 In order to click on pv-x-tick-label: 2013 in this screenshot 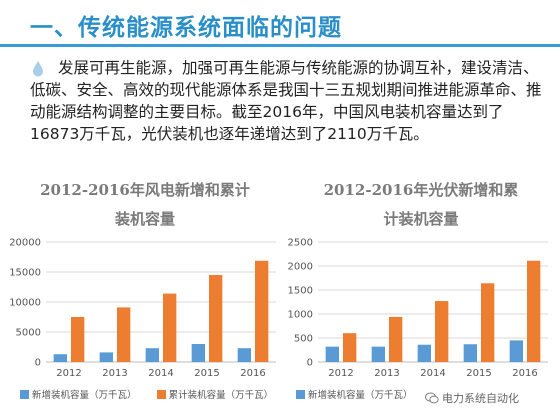, I will do `click(386, 373)`.